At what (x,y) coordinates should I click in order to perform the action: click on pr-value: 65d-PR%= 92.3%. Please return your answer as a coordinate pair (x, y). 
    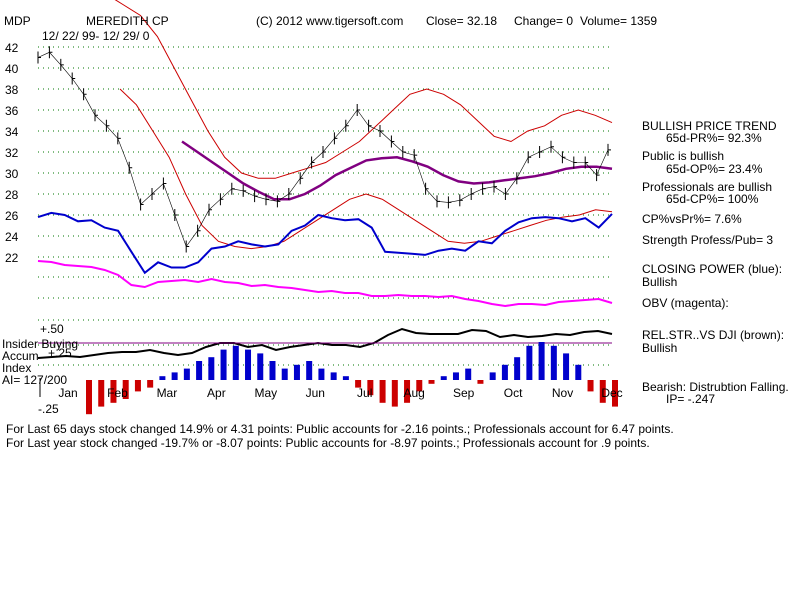
    Looking at the image, I should click on (714, 138).